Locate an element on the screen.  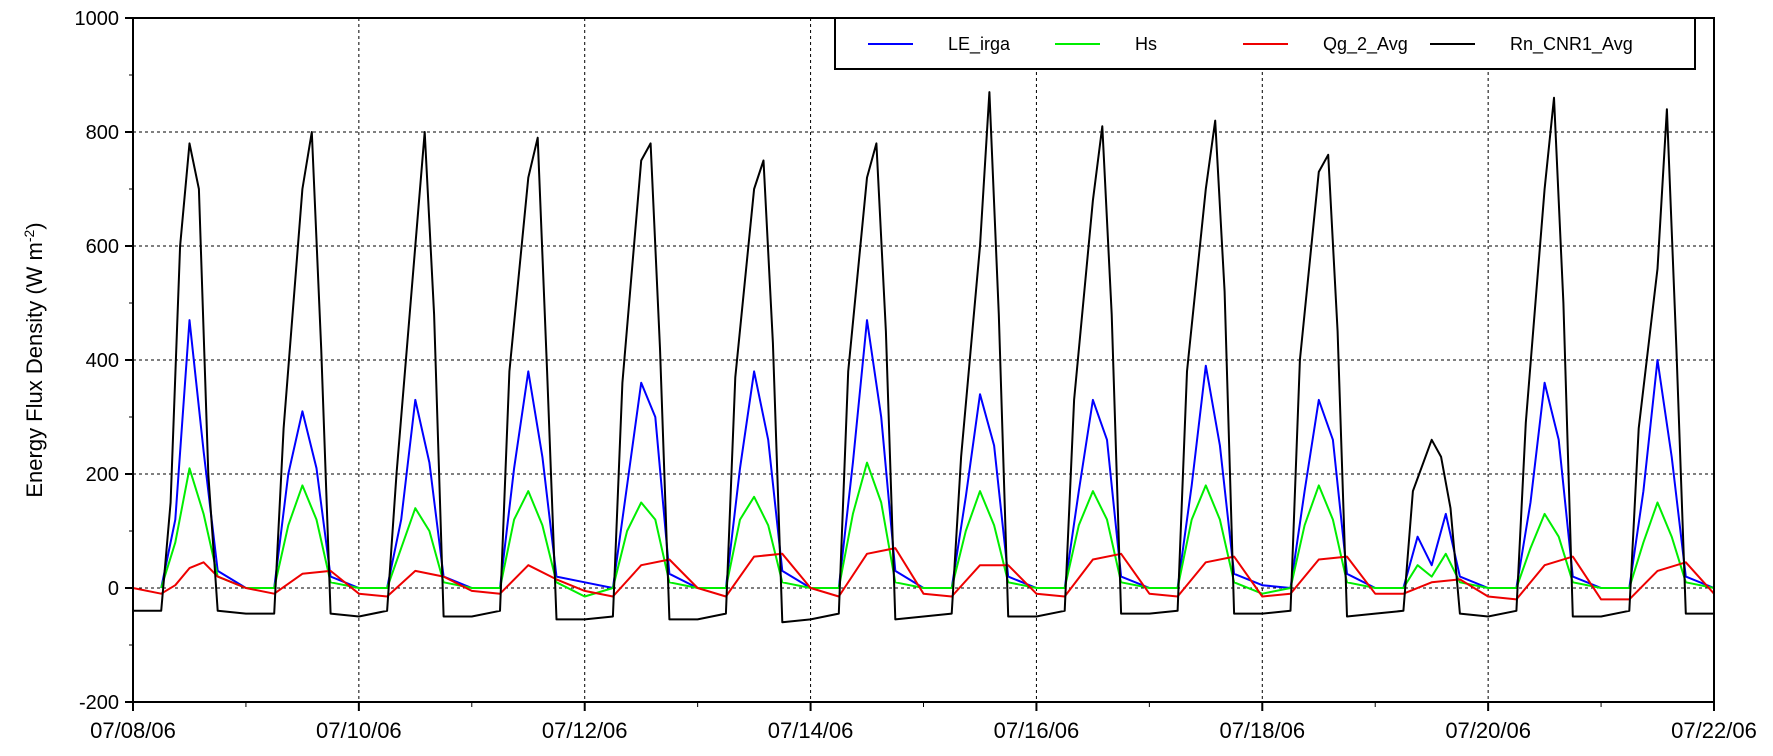
y-tick-label: 1000 is located at coordinates (97, 19).